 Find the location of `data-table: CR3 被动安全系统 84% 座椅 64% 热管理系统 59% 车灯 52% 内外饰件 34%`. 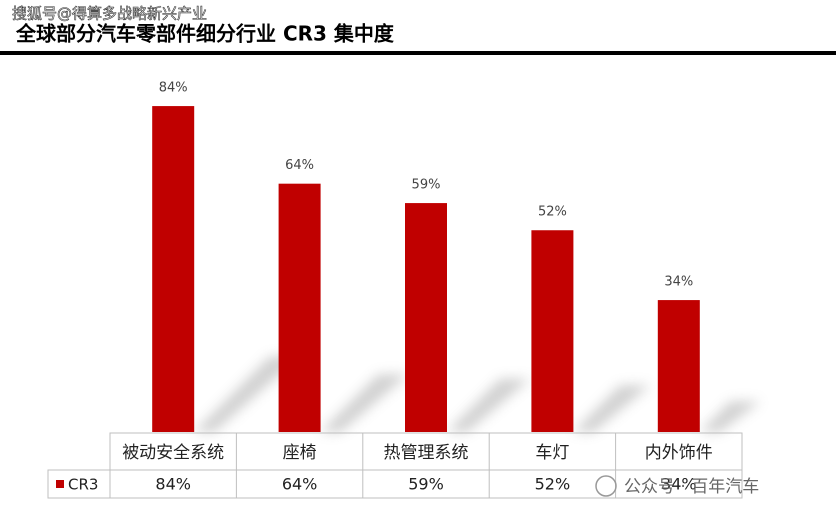

data-table: CR3 被动安全系统 84% 座椅 64% 热管理系统 59% 车灯 52% 内外饰件 34% is located at coordinates (395, 465).